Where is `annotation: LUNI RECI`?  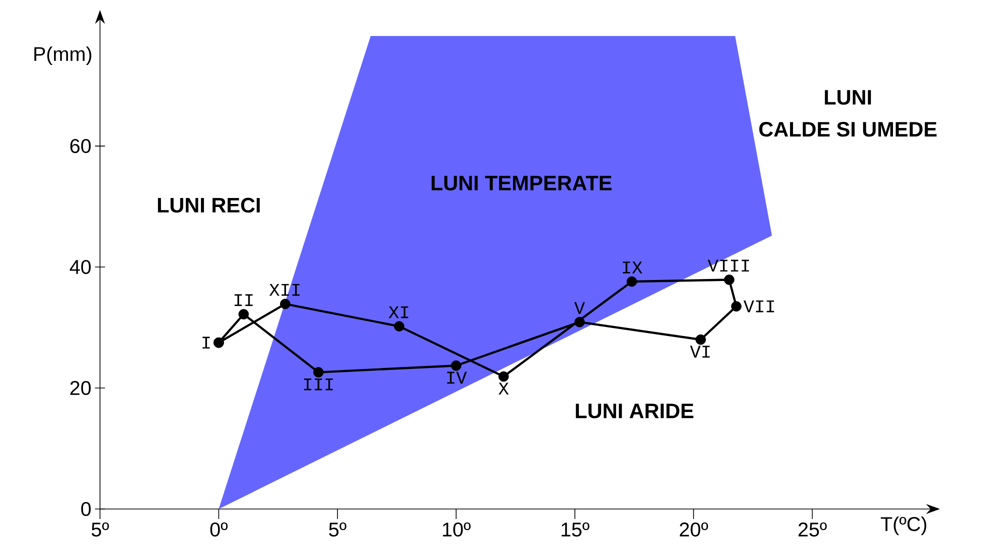 annotation: LUNI RECI is located at coordinates (209, 205).